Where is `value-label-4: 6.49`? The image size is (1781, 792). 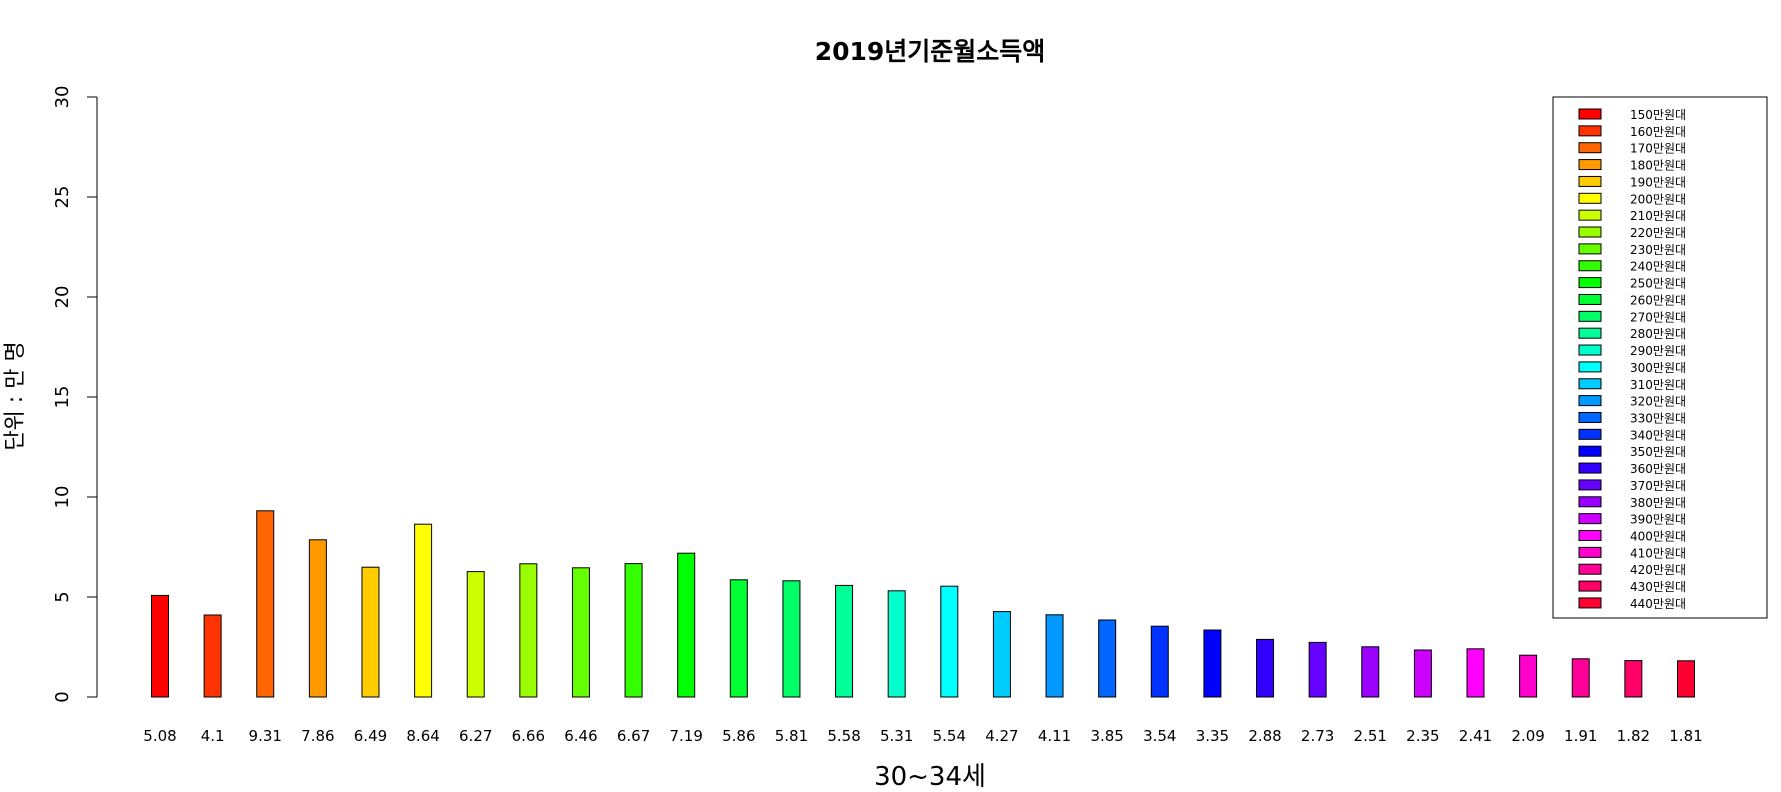
value-label-4: 6.49 is located at coordinates (370, 736).